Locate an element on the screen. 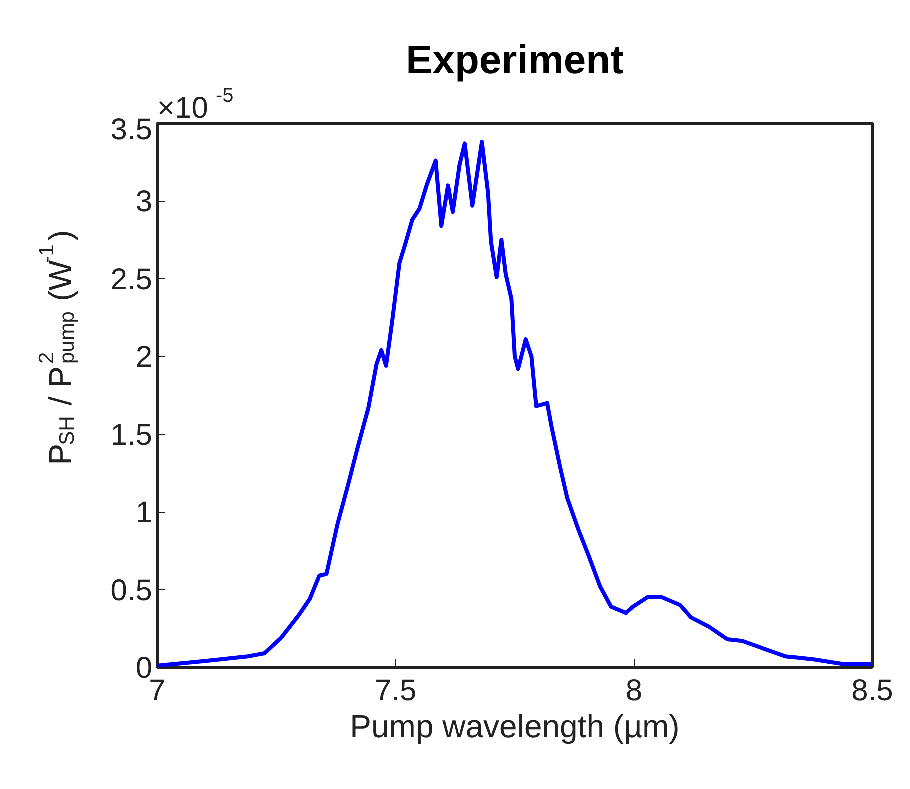  annotation: ×10⁻⁵ is located at coordinates (196, 105).